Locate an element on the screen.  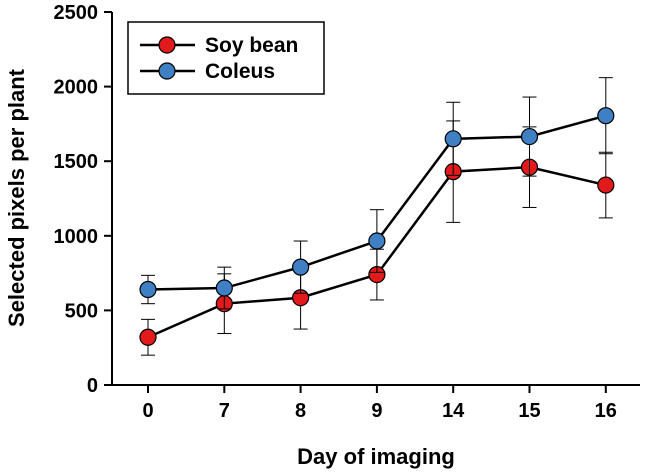
x-axis-title: Day of imaging is located at coordinates (376, 456).